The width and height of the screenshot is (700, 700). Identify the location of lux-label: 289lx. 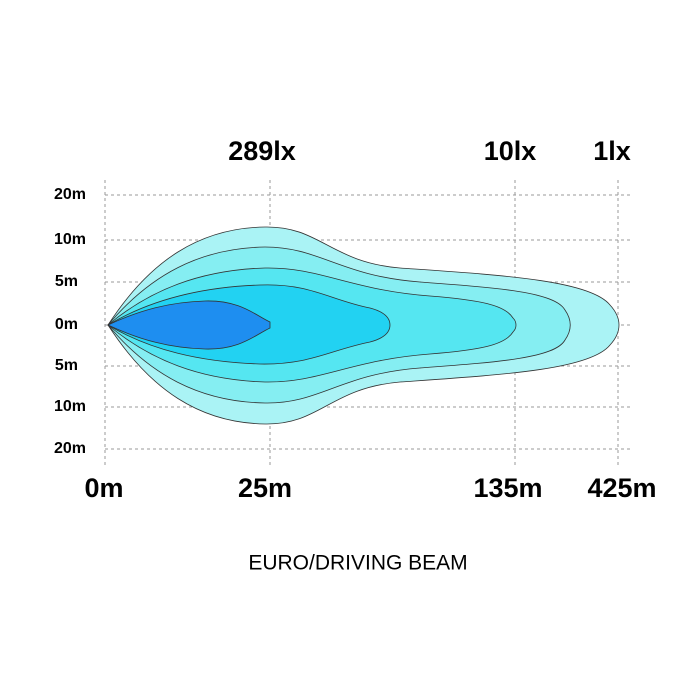
(262, 151).